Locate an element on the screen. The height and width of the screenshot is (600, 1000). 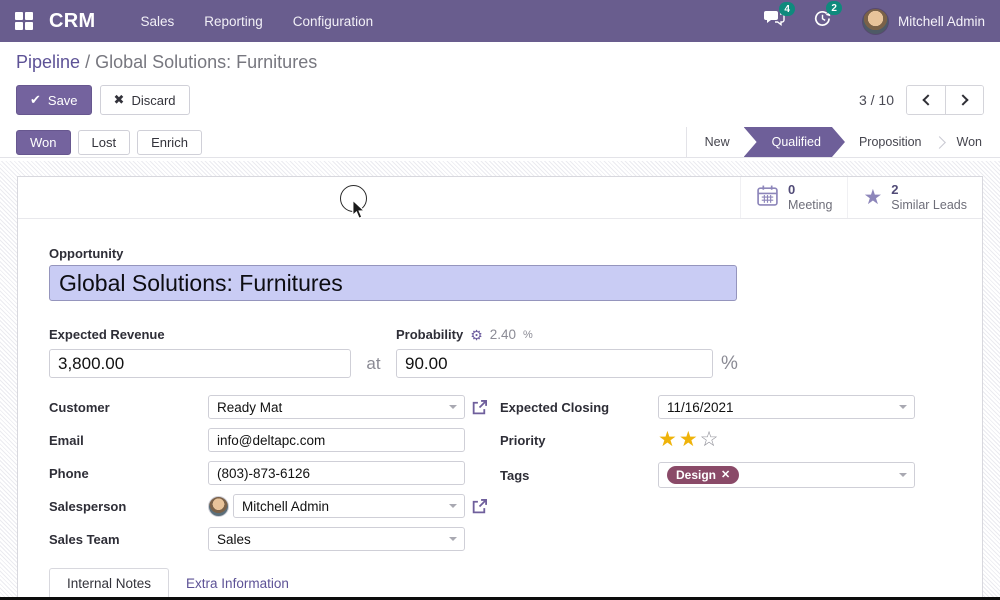
fields-left-column: Customer Ready Mat Email is located at coordinates (274, 477).